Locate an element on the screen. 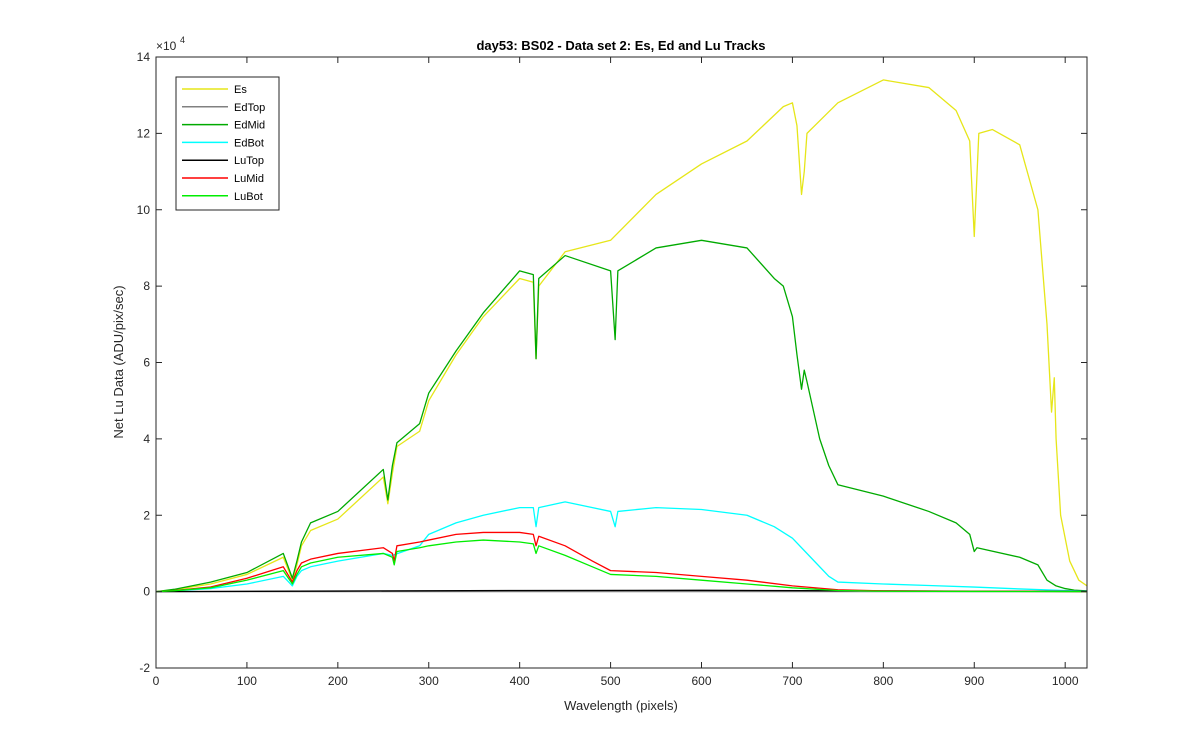  x-tick-label: 600 is located at coordinates (701, 681).